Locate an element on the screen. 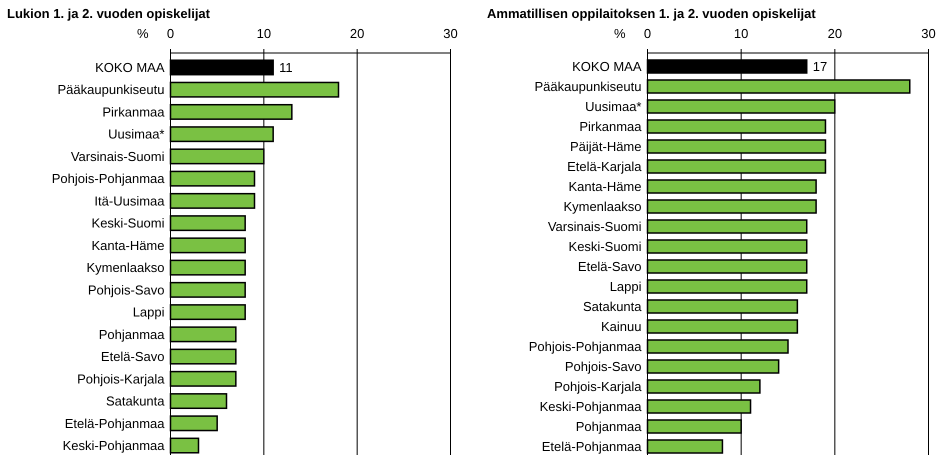  y-tick-label: Itä-Uusimaa is located at coordinates (130, 200).